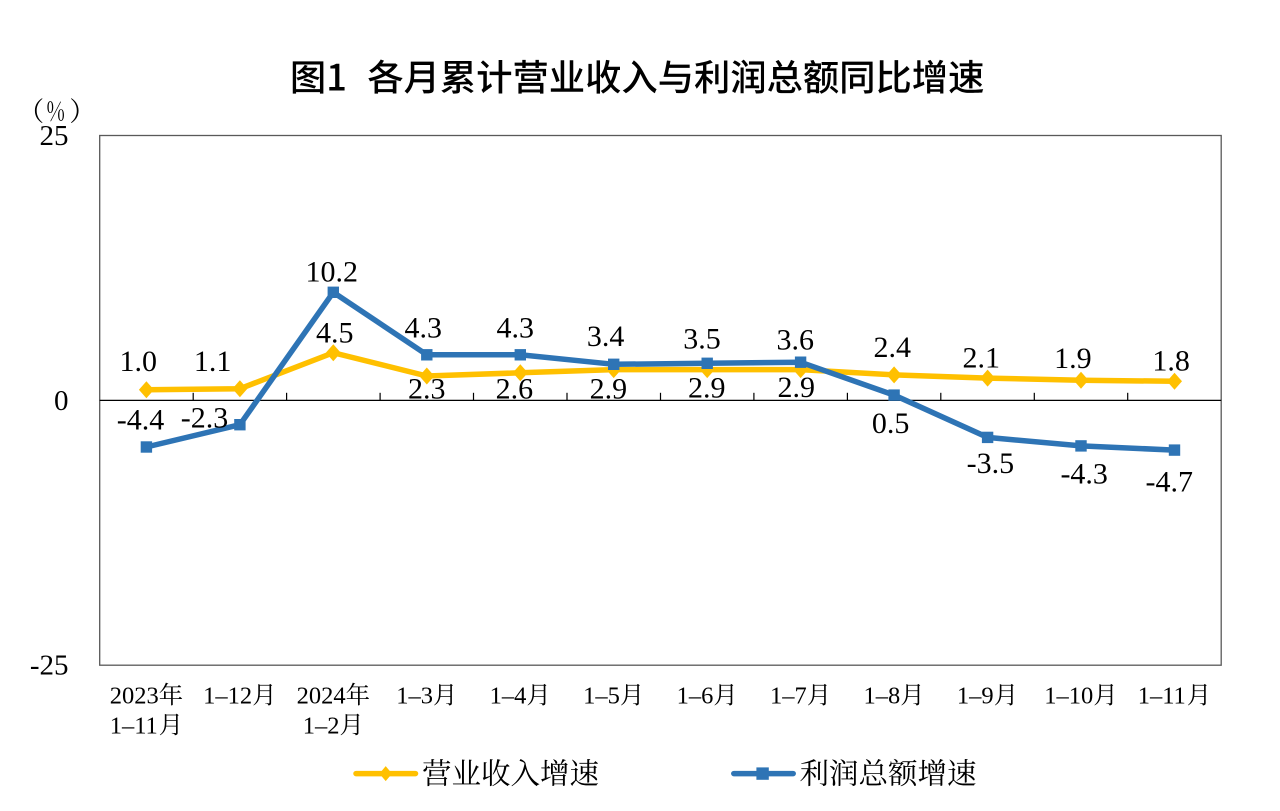  What do you see at coordinates (601, 696) in the screenshot?
I see `svg-text: 1–5` at bounding box center [601, 696].